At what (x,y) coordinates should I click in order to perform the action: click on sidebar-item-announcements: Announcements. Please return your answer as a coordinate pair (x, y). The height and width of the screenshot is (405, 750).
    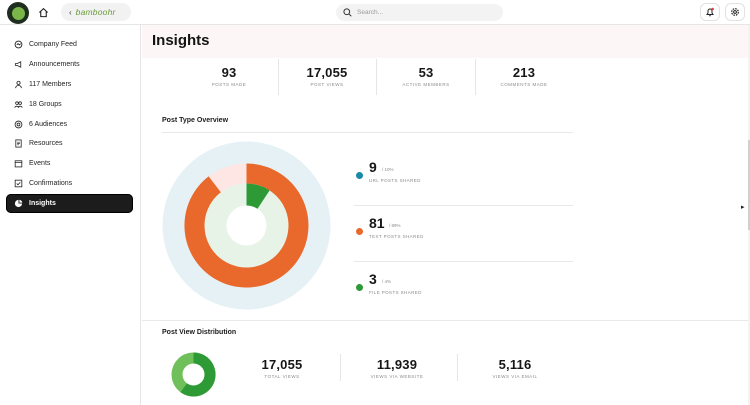
    Looking at the image, I should click on (69, 64).